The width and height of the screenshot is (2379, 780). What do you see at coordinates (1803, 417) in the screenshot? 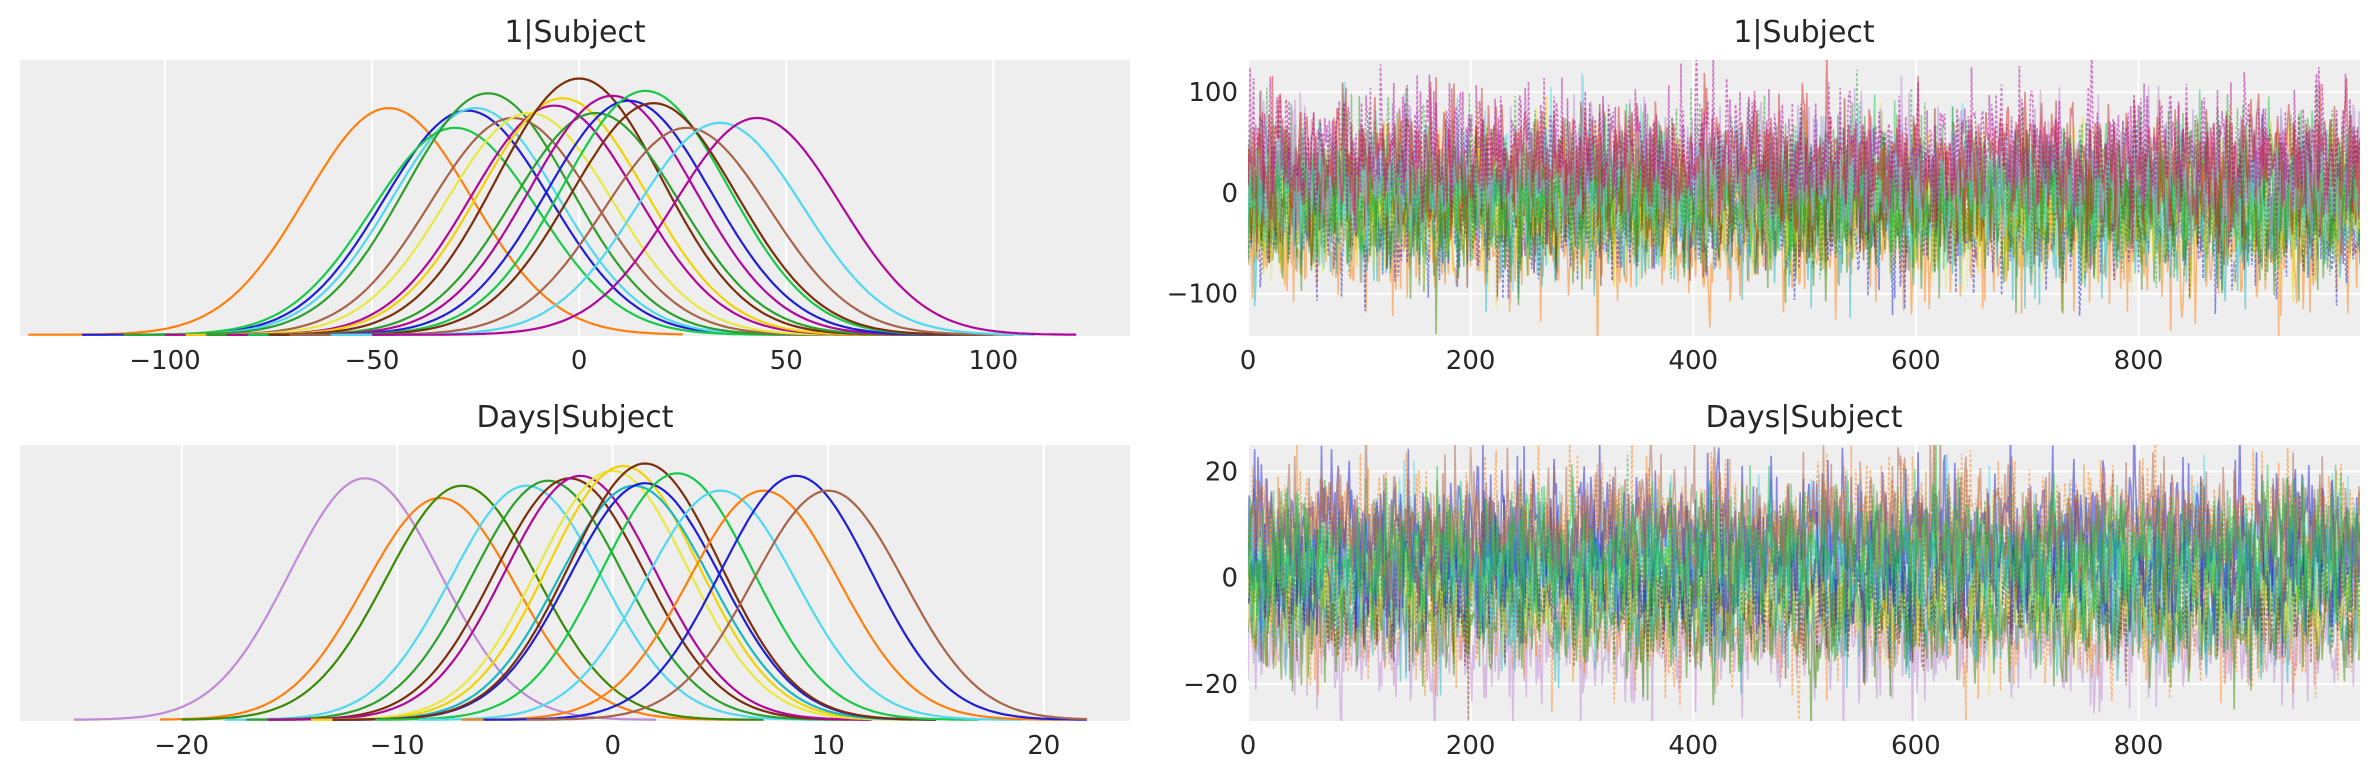
I see `trace-slope-title: Days|Subject` at bounding box center [1803, 417].